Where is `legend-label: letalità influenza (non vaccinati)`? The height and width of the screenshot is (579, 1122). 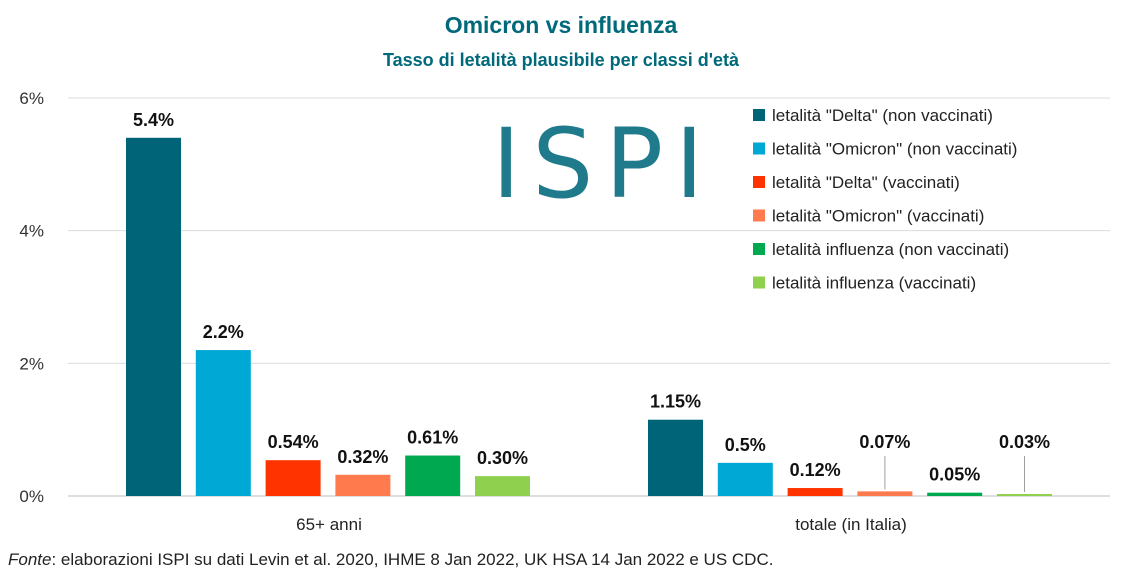
legend-label: letalità influenza (non vaccinati) is located at coordinates (890, 249).